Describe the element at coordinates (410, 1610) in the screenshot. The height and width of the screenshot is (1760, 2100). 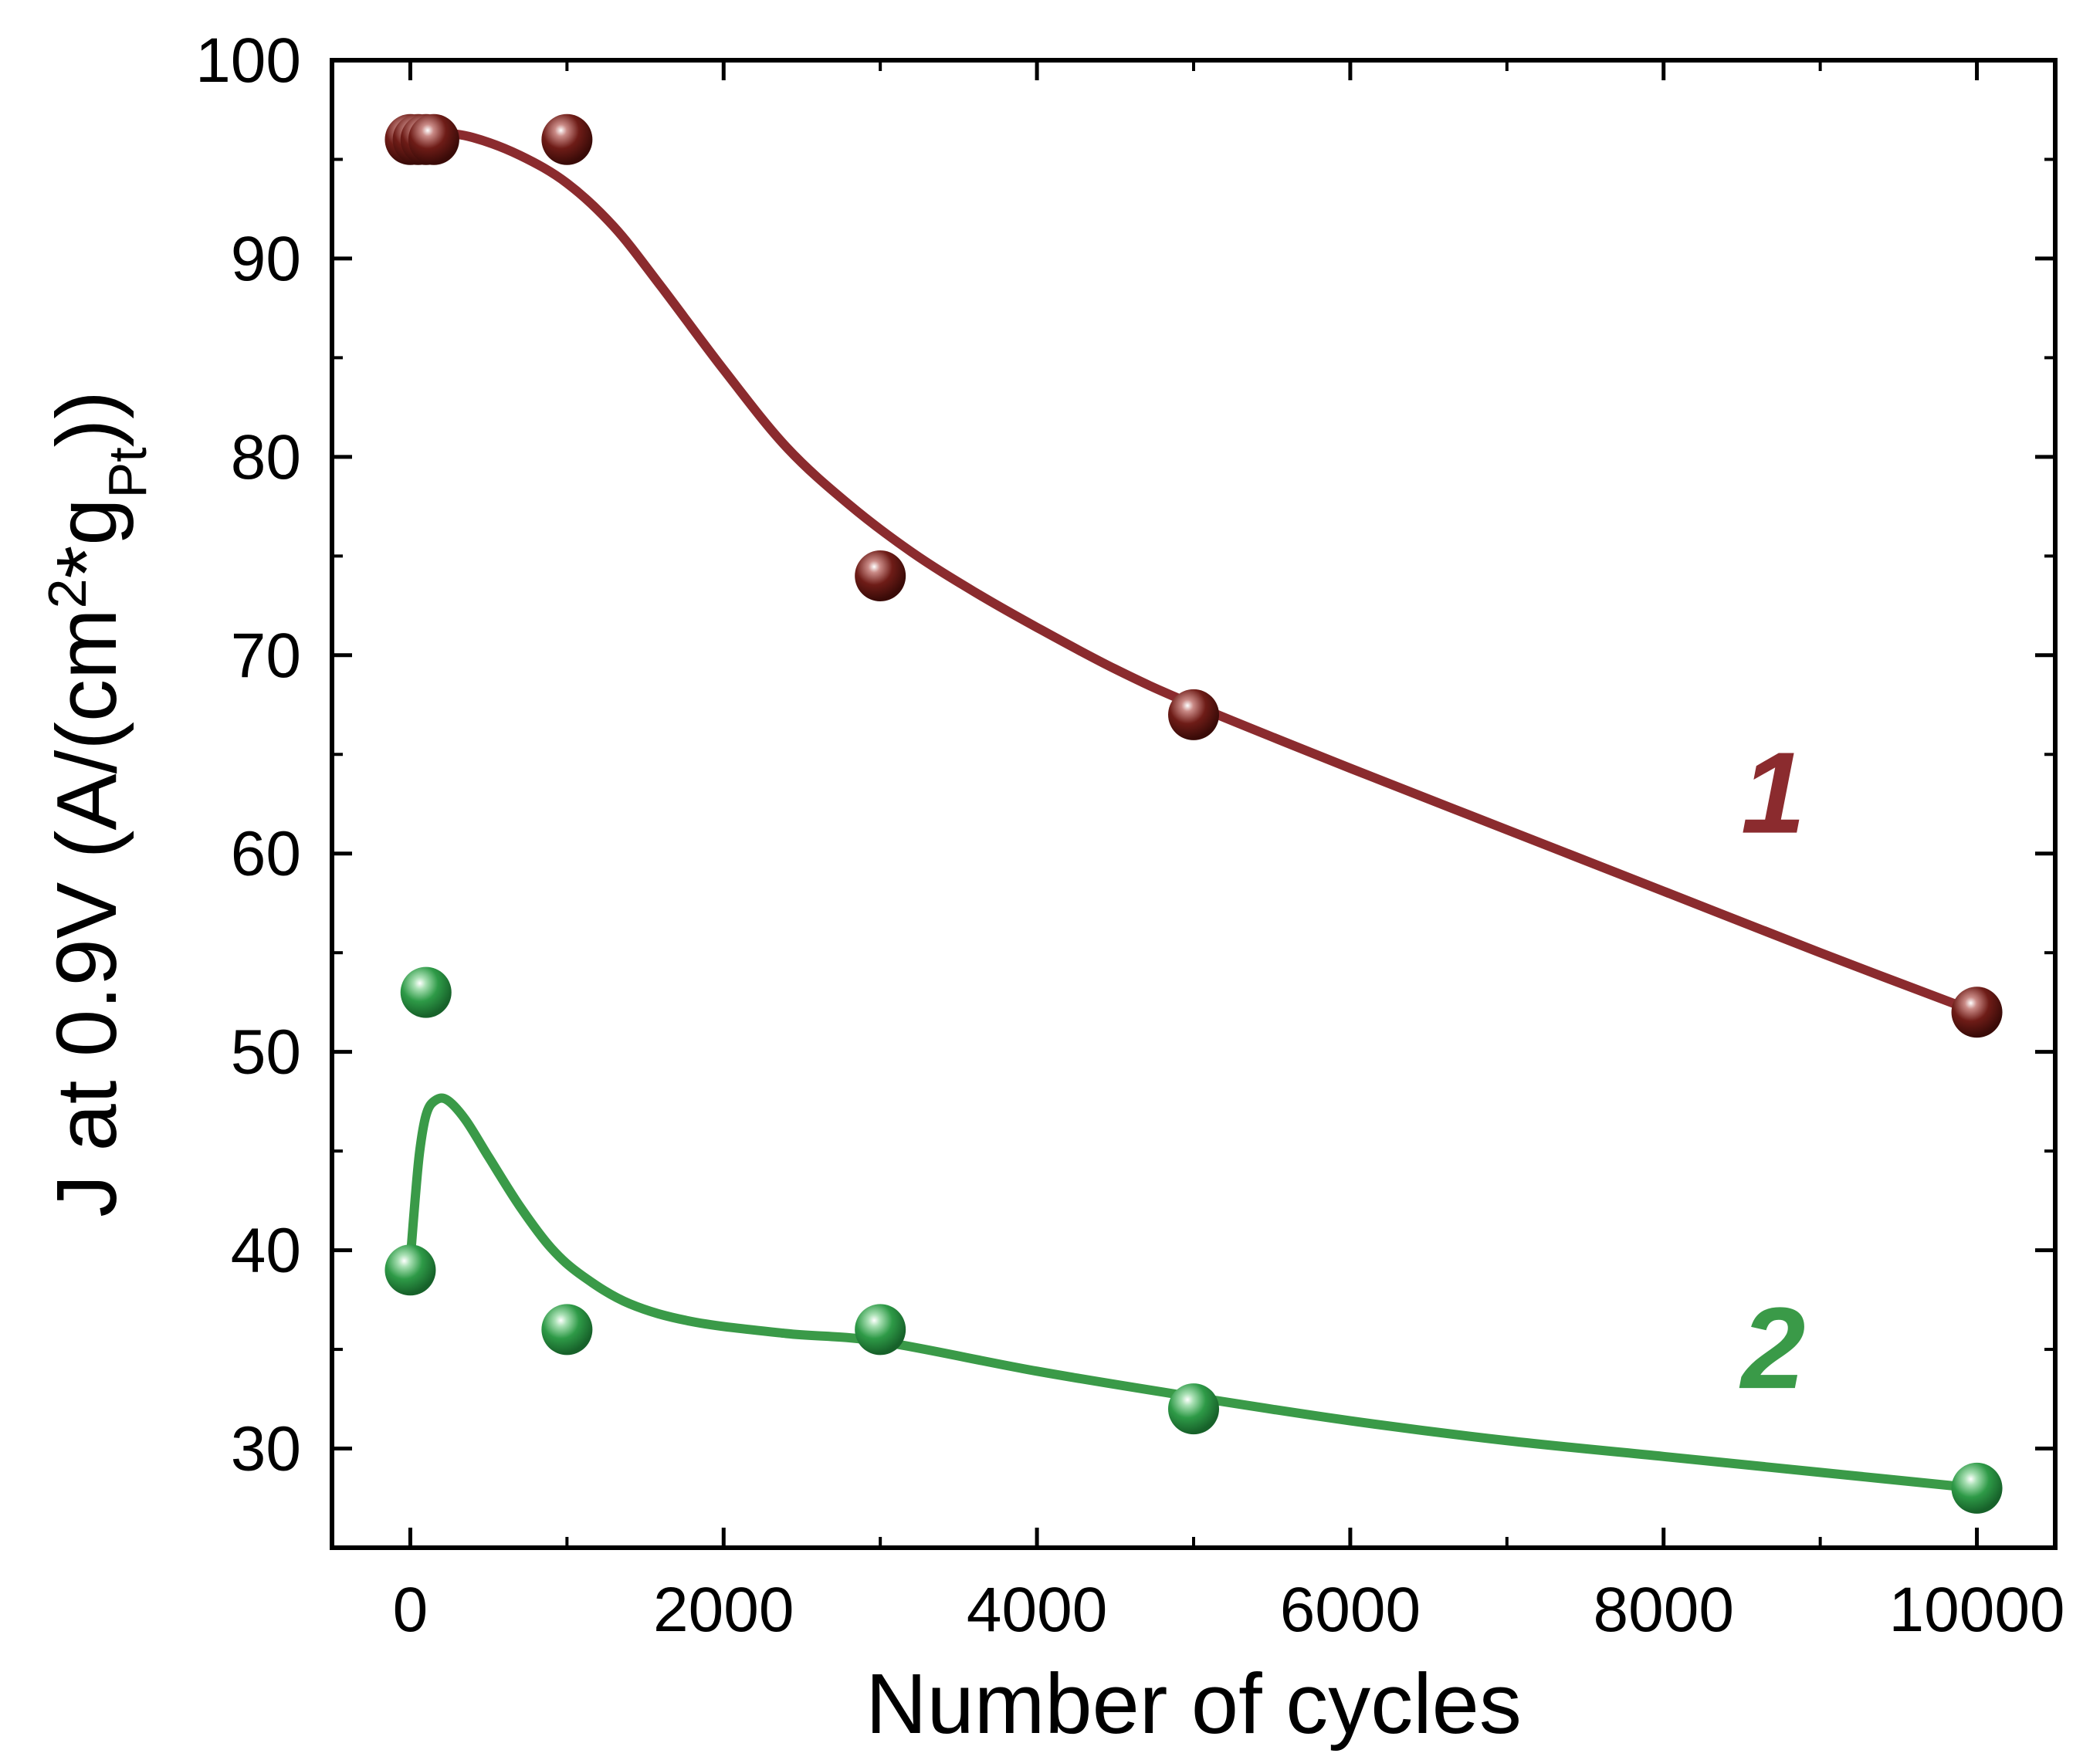
I see `x-tick-label-0: 0` at that location.